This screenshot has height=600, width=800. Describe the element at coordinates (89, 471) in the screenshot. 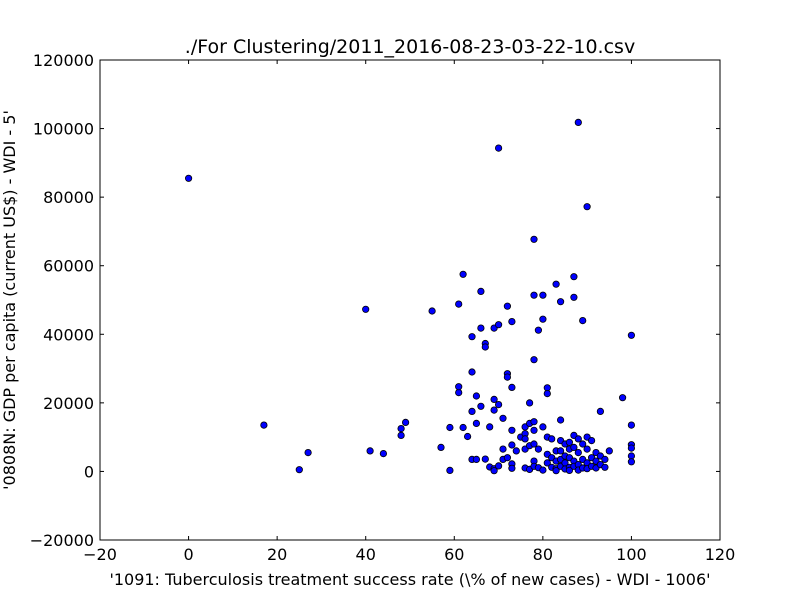

I see `y-tick-label: 0` at that location.